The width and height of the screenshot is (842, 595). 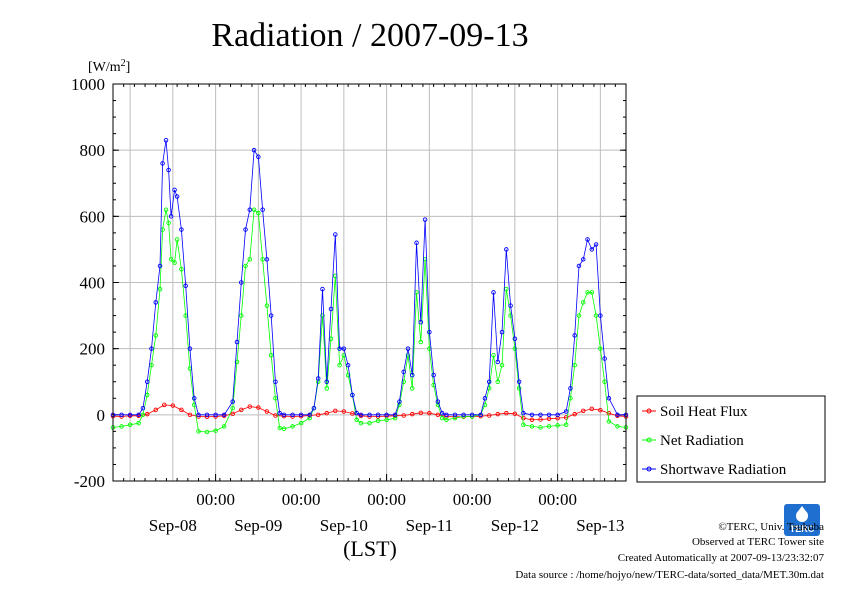 I want to click on x-date-label: Sep-10, so click(x=344, y=525).